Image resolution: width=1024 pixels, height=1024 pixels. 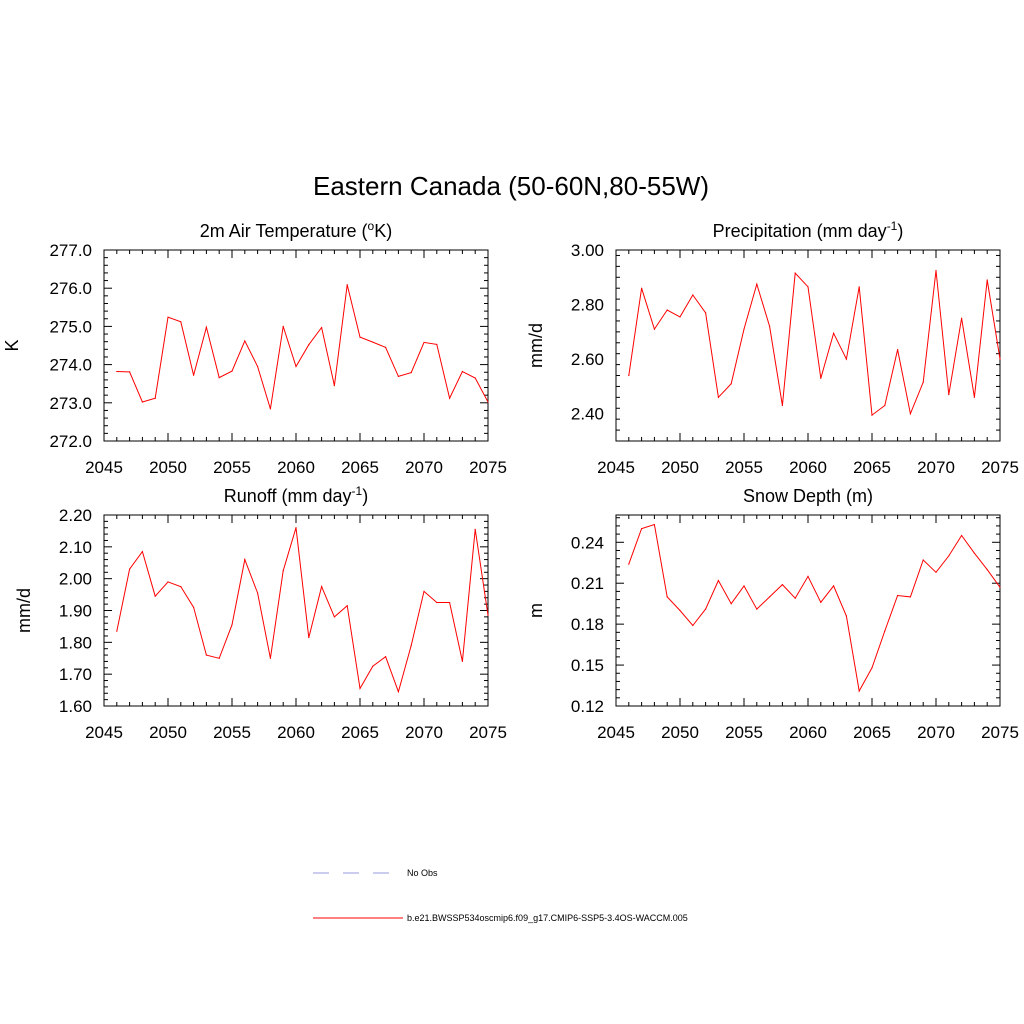 What do you see at coordinates (70, 441) in the screenshot?
I see `y-tick-label: 272.0` at bounding box center [70, 441].